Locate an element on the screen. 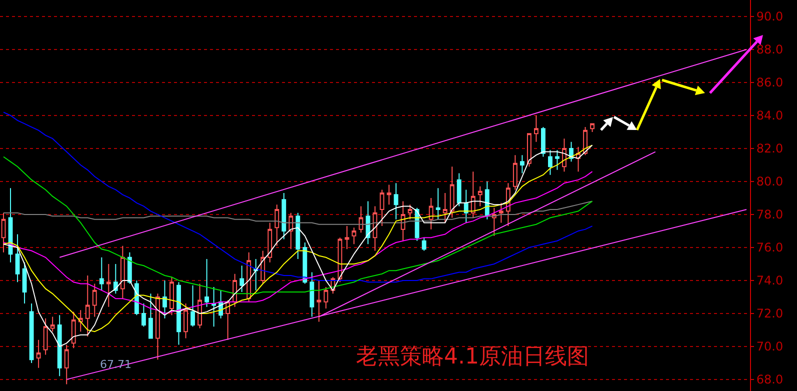 The image size is (797, 391). text: 老黑策略4.1原油日线图 is located at coordinates (472, 357).